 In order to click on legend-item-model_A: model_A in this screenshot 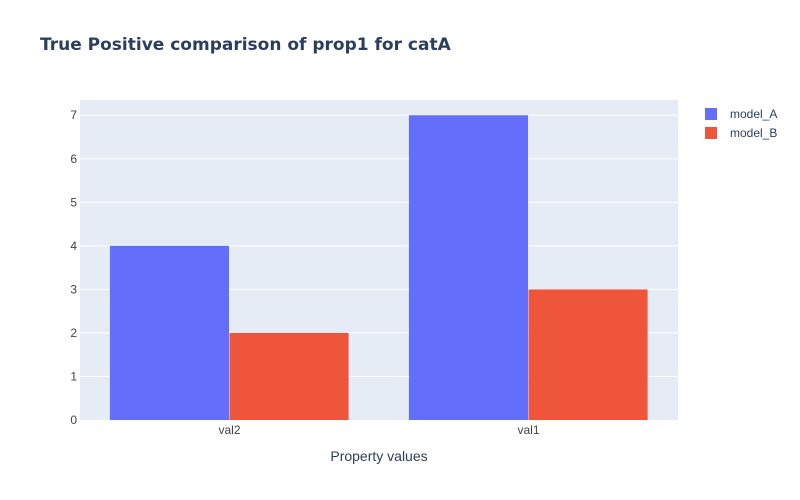, I will do `click(741, 114)`.